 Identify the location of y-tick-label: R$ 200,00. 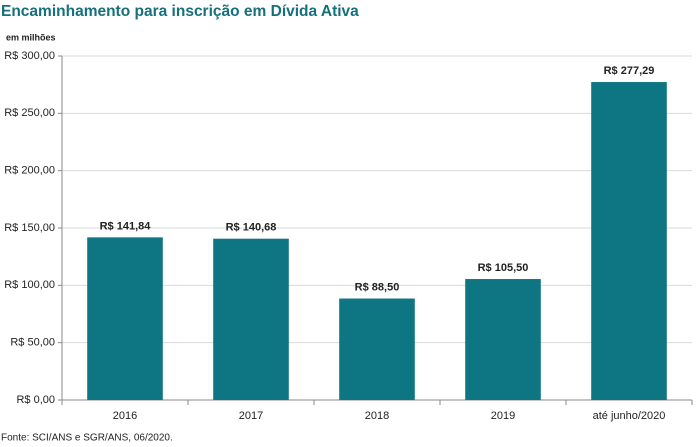
(29, 171).